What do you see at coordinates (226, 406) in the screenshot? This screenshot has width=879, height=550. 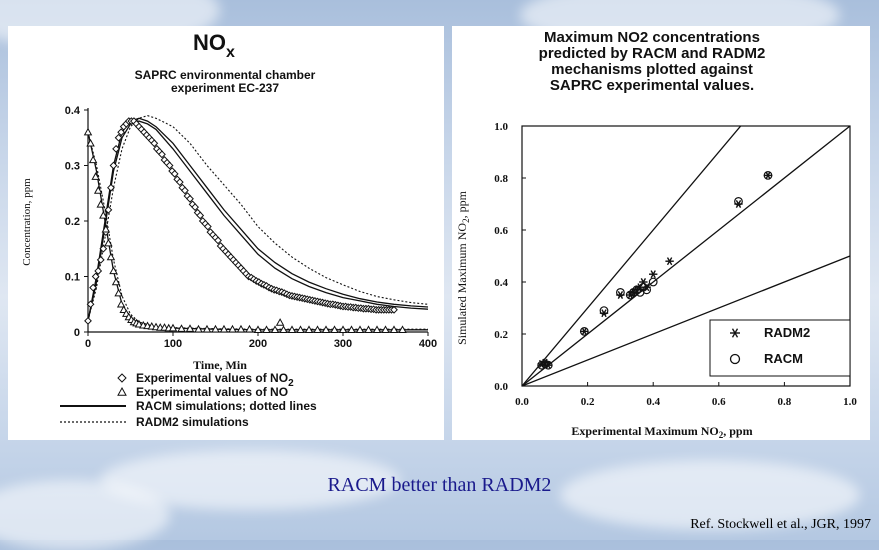 I see `legend-label-text: RACM simulations; dotted lines` at bounding box center [226, 406].